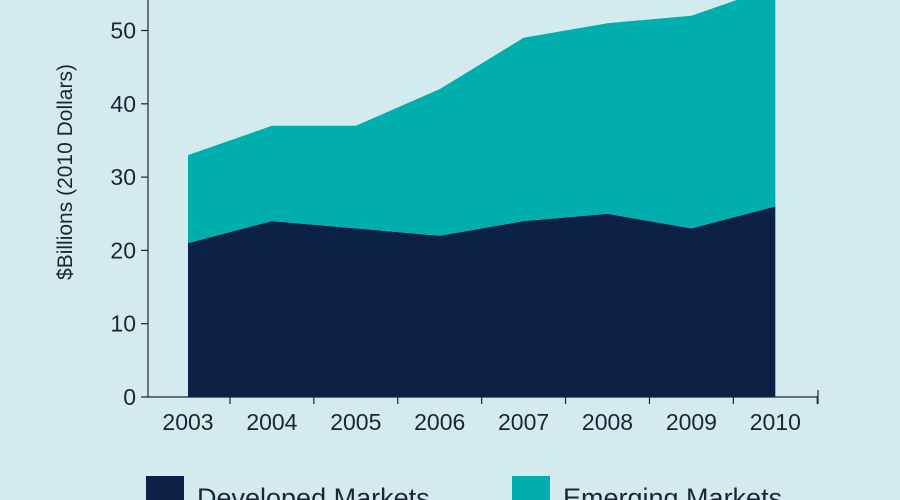 This screenshot has height=500, width=900. Describe the element at coordinates (129, 214) in the screenshot. I see `y-axis-ticks: 0 10 20 30 40 50` at that location.